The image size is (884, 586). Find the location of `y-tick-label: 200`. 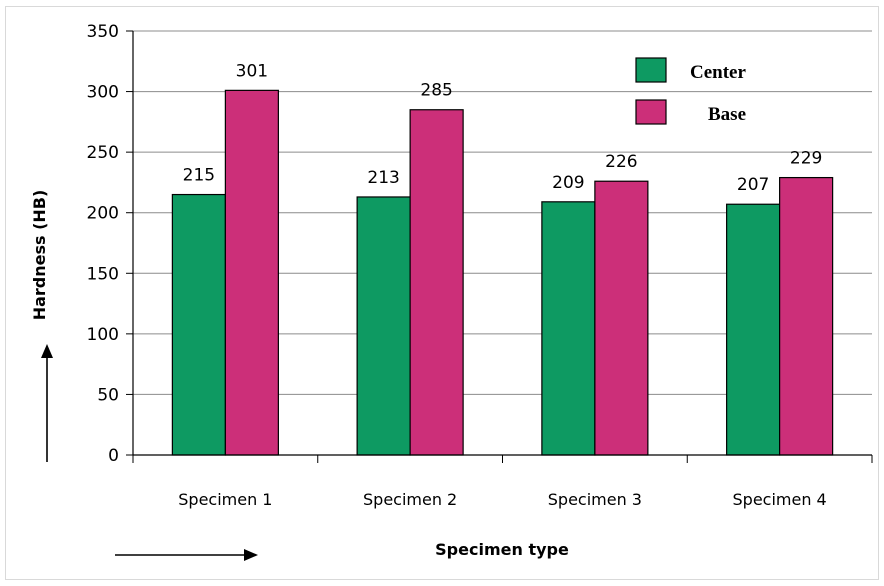

y-tick-label: 200 is located at coordinates (103, 214).